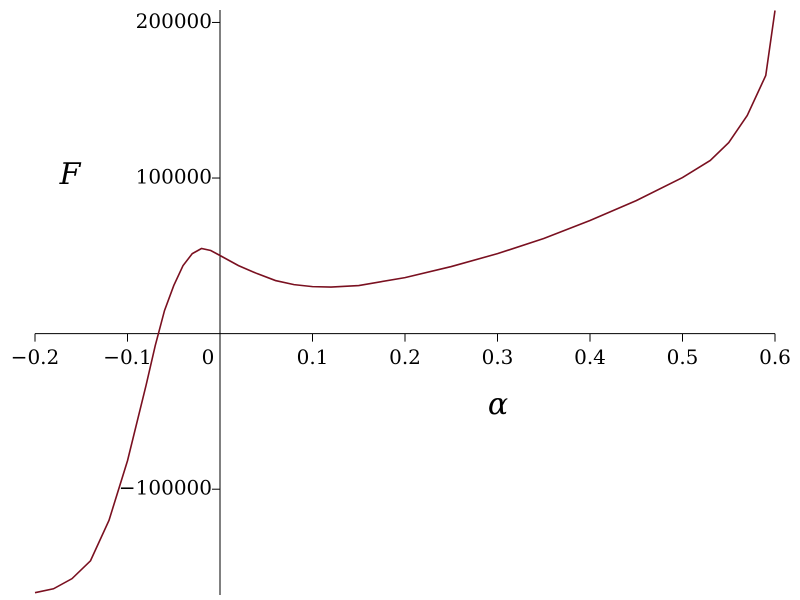 This screenshot has width=800, height=600. What do you see at coordinates (174, 177) in the screenshot?
I see `y-tick-label: 100000` at bounding box center [174, 177].